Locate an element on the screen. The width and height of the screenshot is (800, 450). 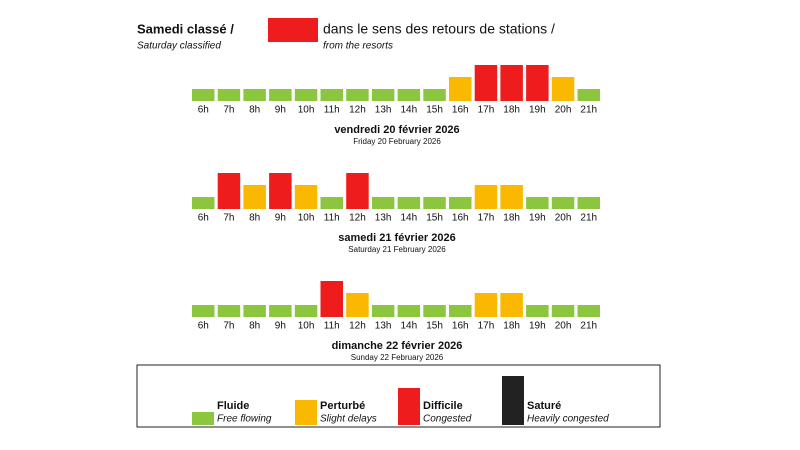
day-subtitle: Sunday 22 February 2026 is located at coordinates (397, 357).